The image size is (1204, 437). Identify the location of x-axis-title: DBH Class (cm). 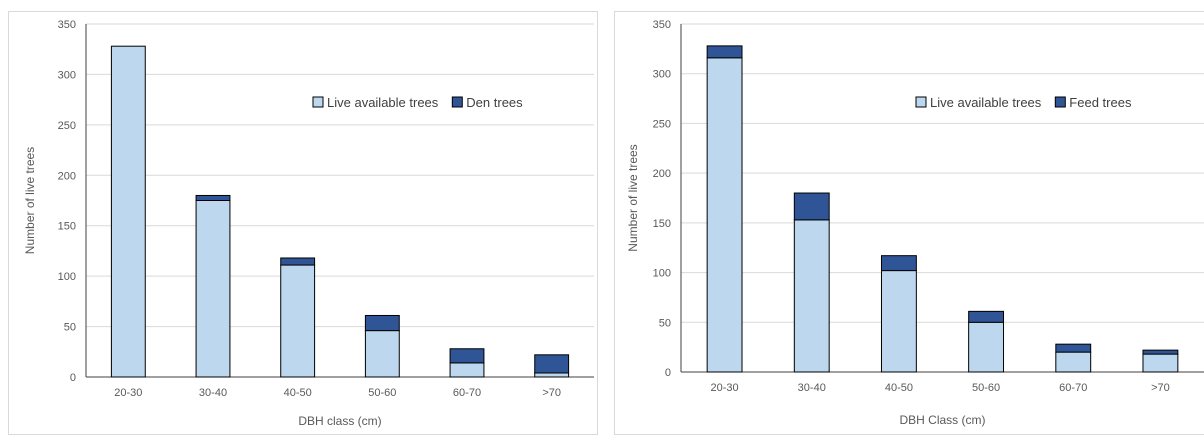
(943, 420).